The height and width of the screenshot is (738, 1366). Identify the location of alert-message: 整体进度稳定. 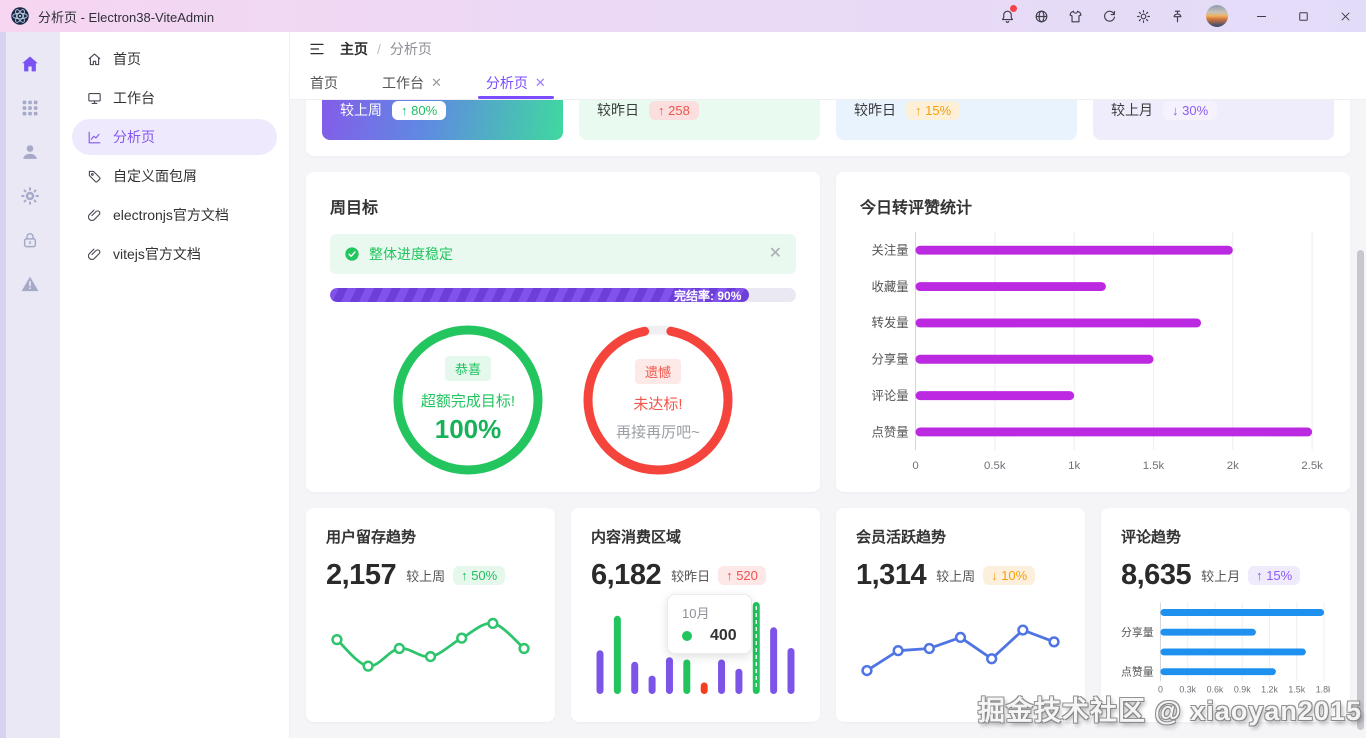
(411, 254).